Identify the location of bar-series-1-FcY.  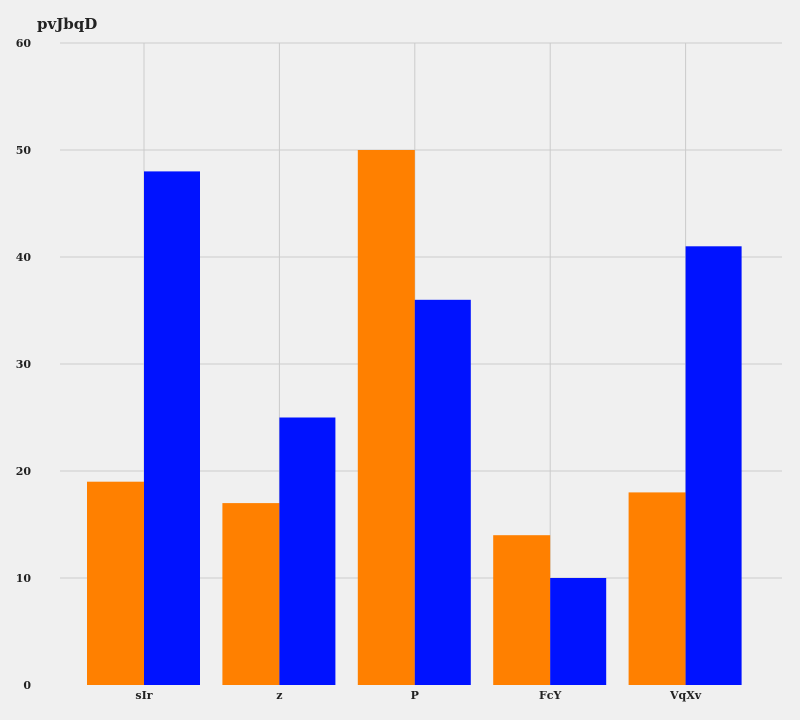
(522, 610).